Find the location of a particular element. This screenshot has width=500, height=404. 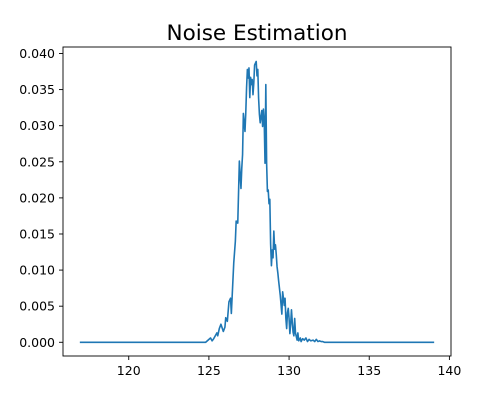

x-tick-label: 125 is located at coordinates (209, 370).